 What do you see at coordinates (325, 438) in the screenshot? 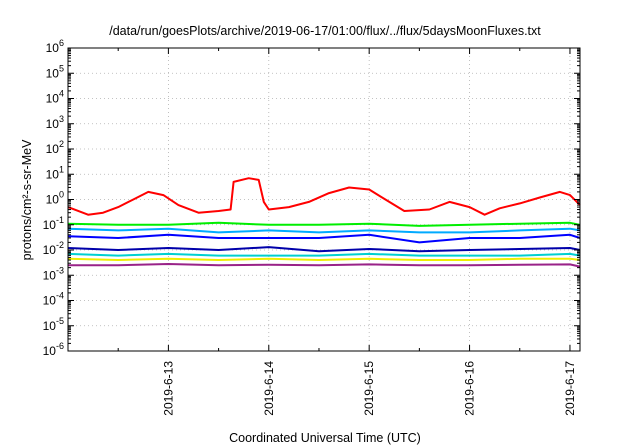
I see `x-axis-label: Coordinated Universal Time (UTC)` at bounding box center [325, 438].